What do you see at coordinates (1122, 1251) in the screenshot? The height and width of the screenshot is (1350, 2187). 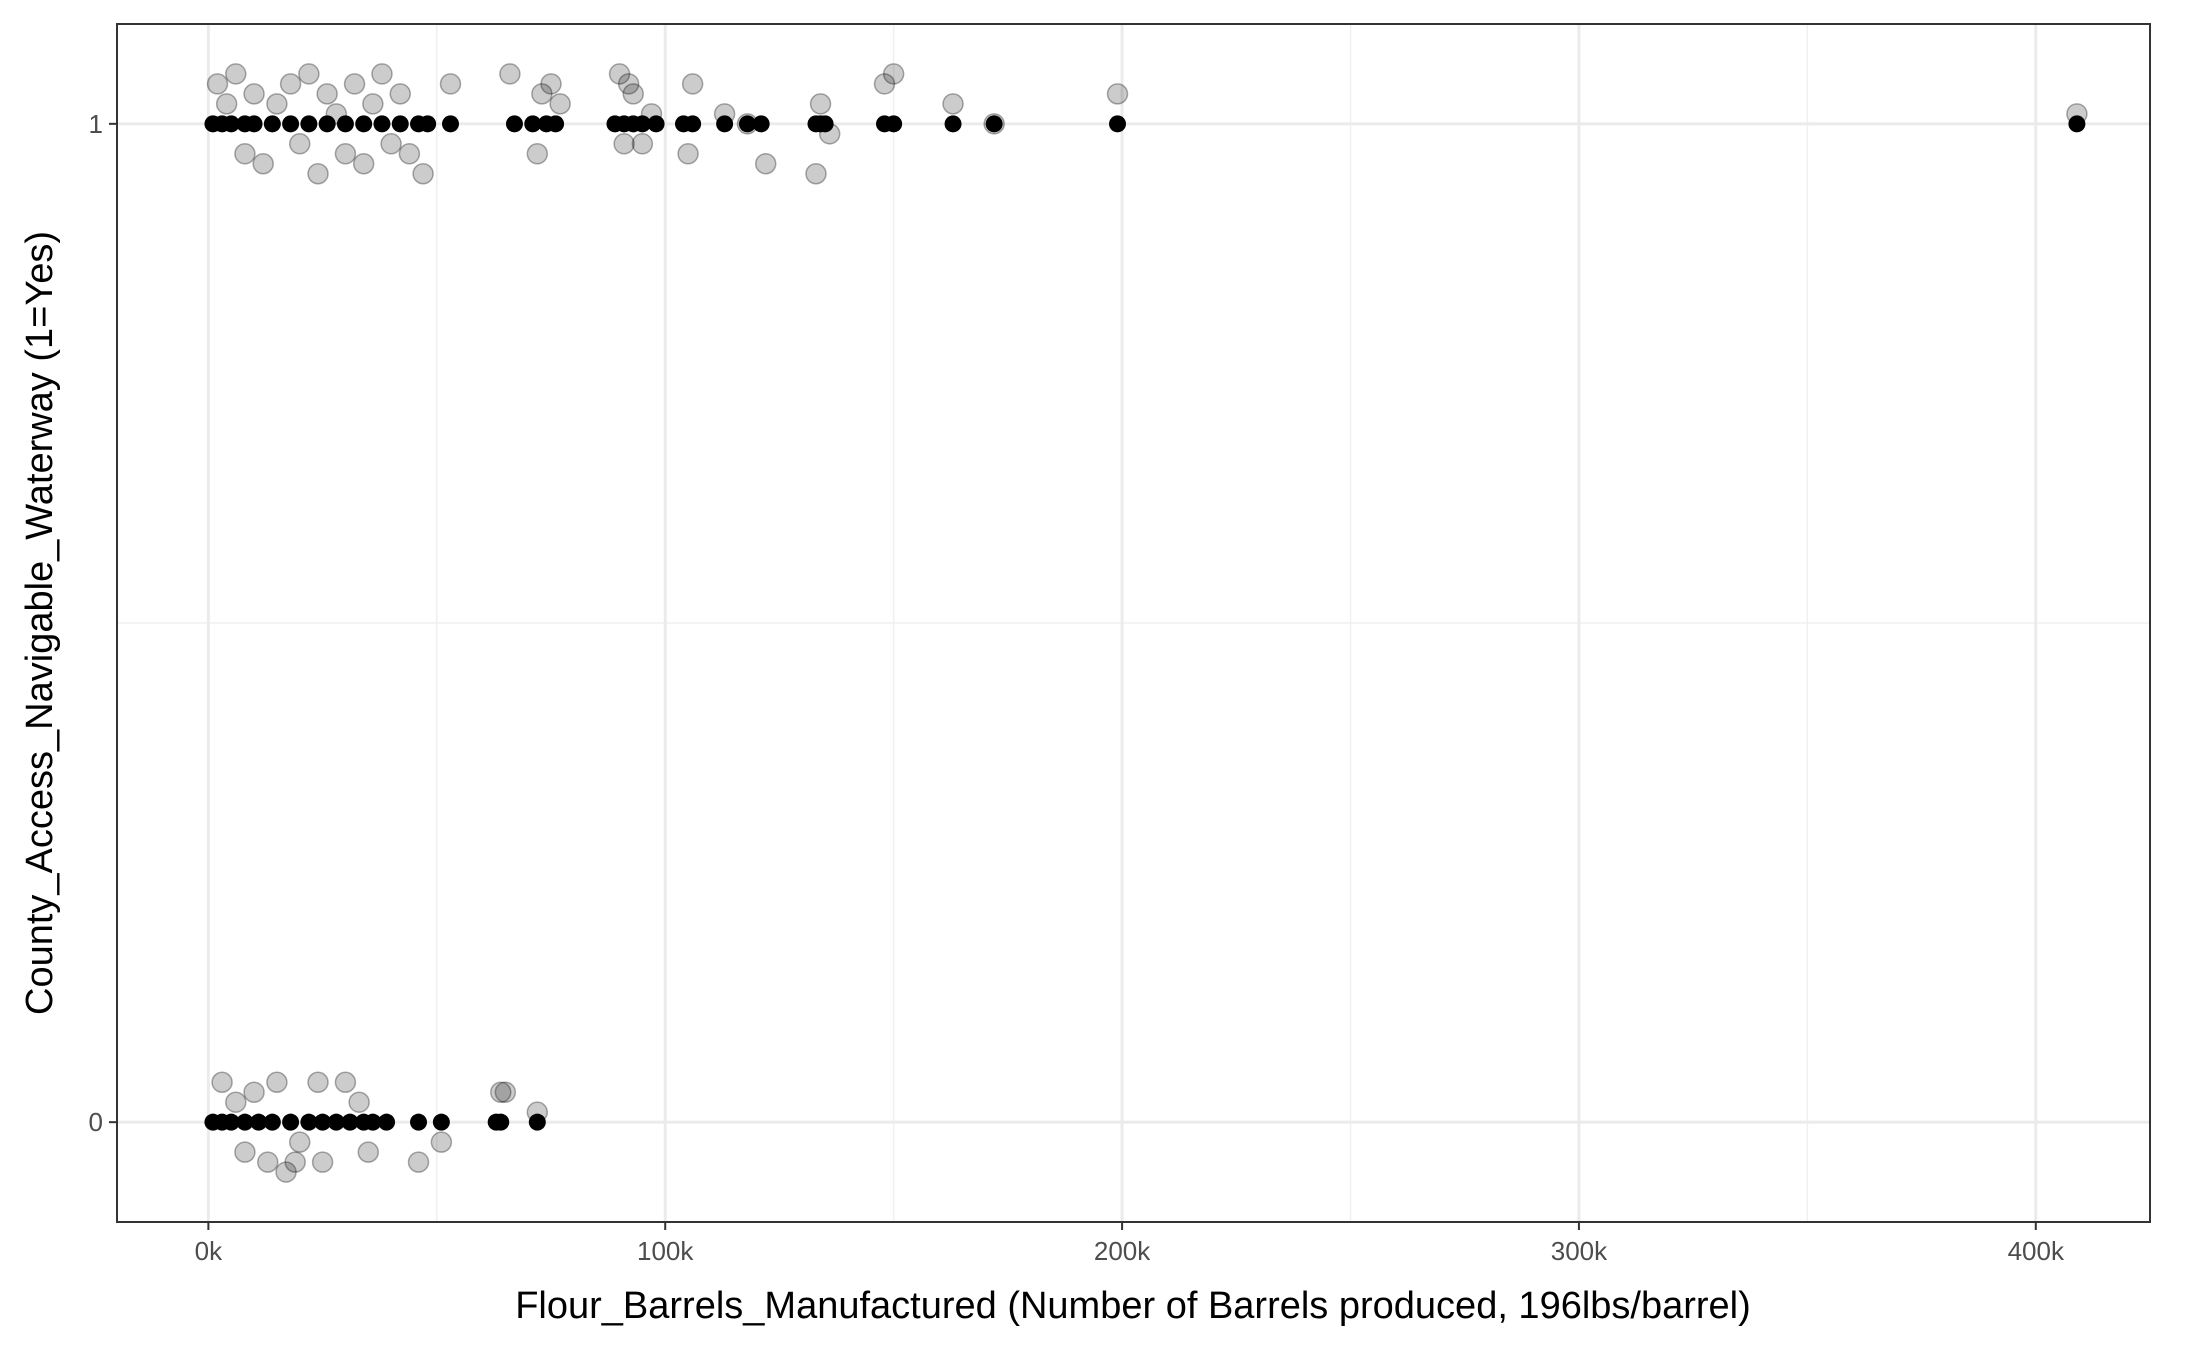 I see `x-tick-label: 200k` at bounding box center [1122, 1251].